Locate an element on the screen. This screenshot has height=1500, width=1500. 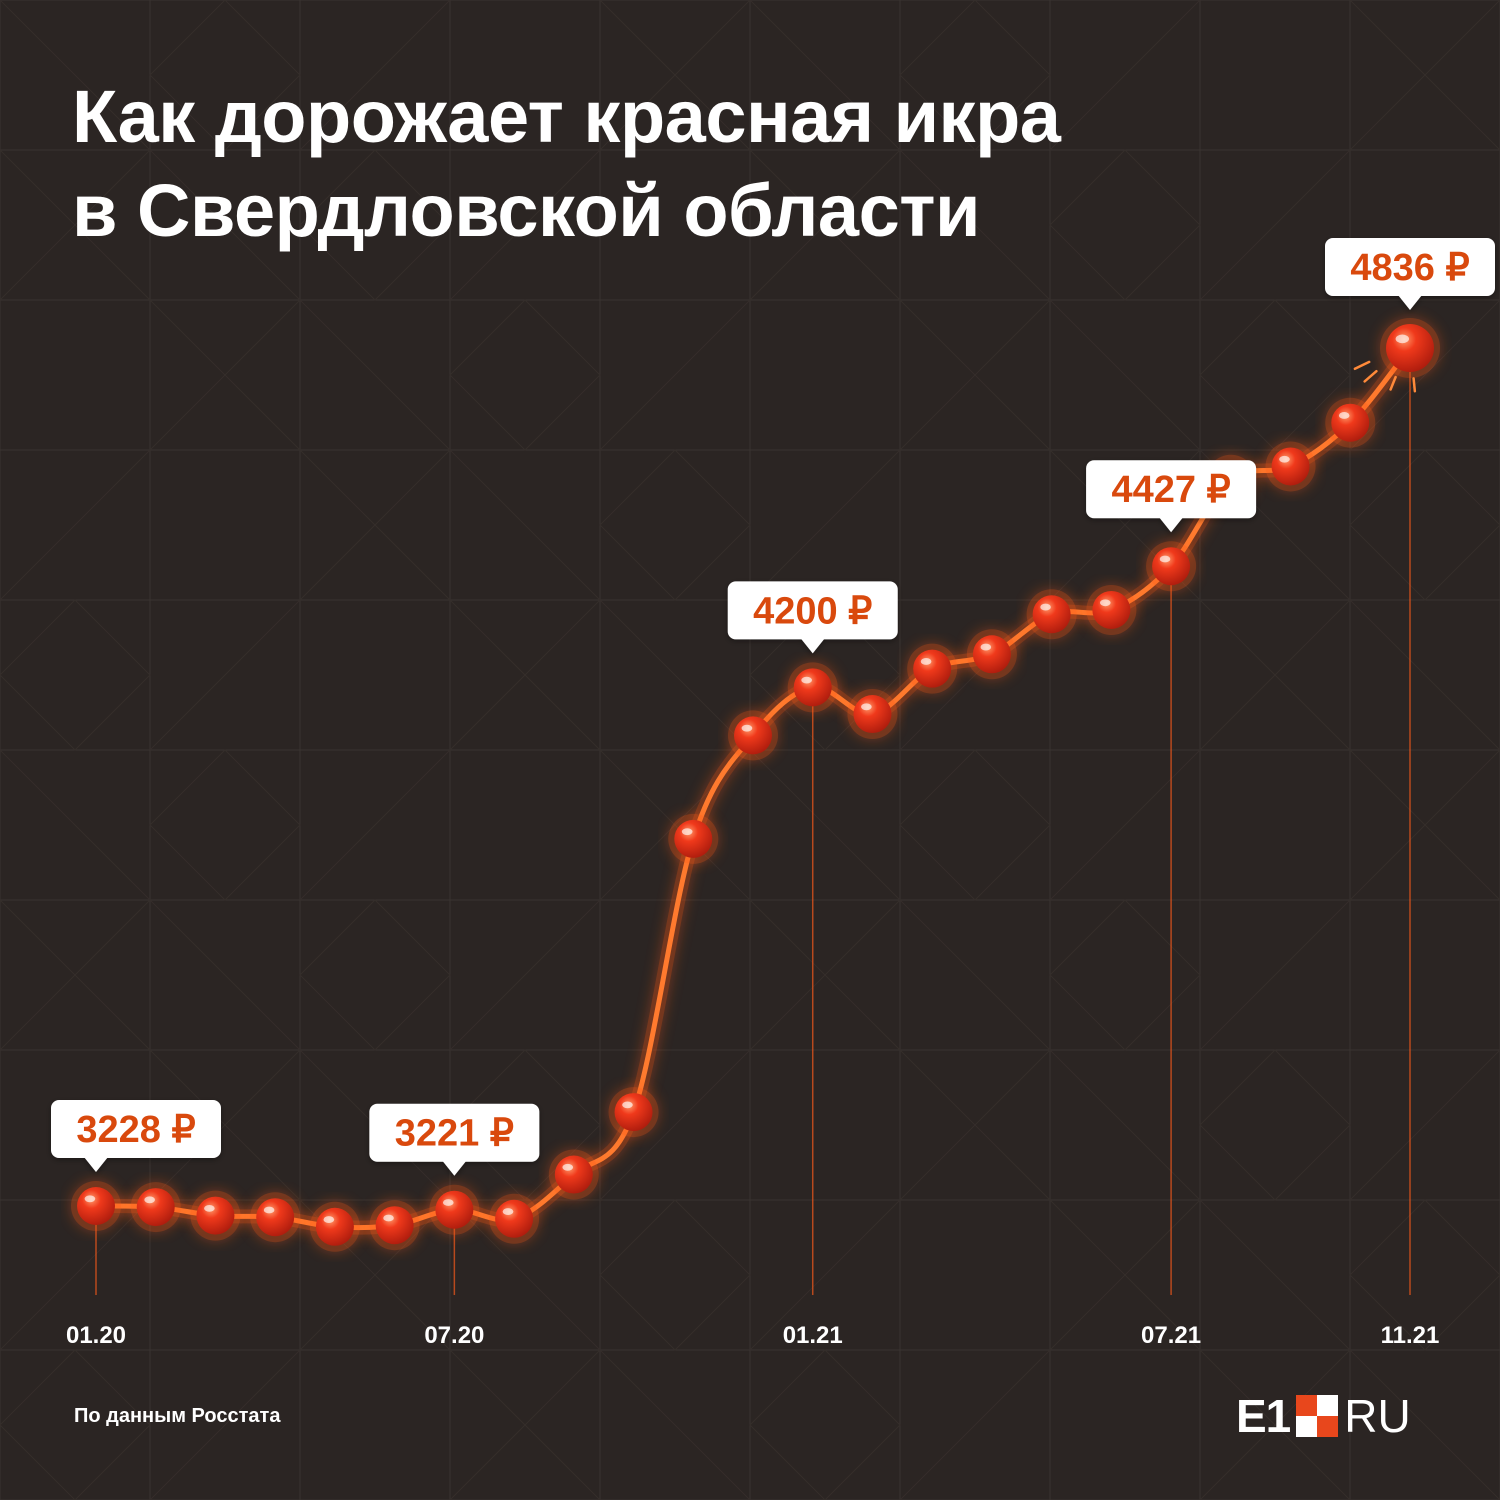
callout-value-label: 3221 ₽ is located at coordinates (454, 1134).